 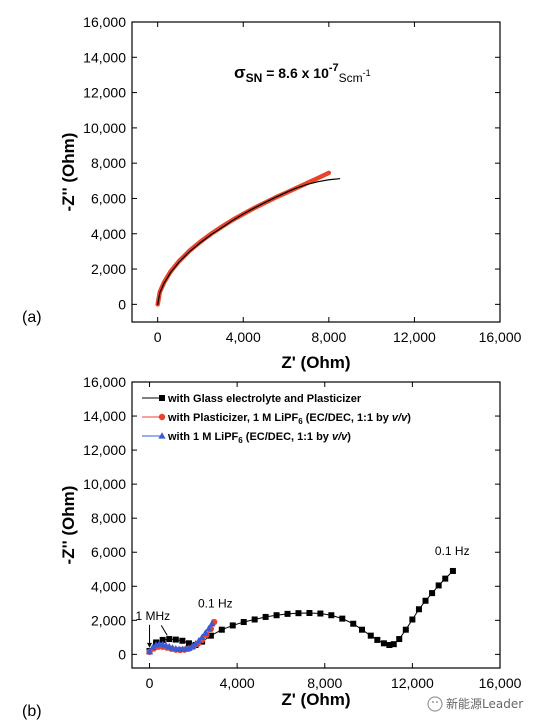 I want to click on panel-a-label: (a), so click(x=32, y=317).